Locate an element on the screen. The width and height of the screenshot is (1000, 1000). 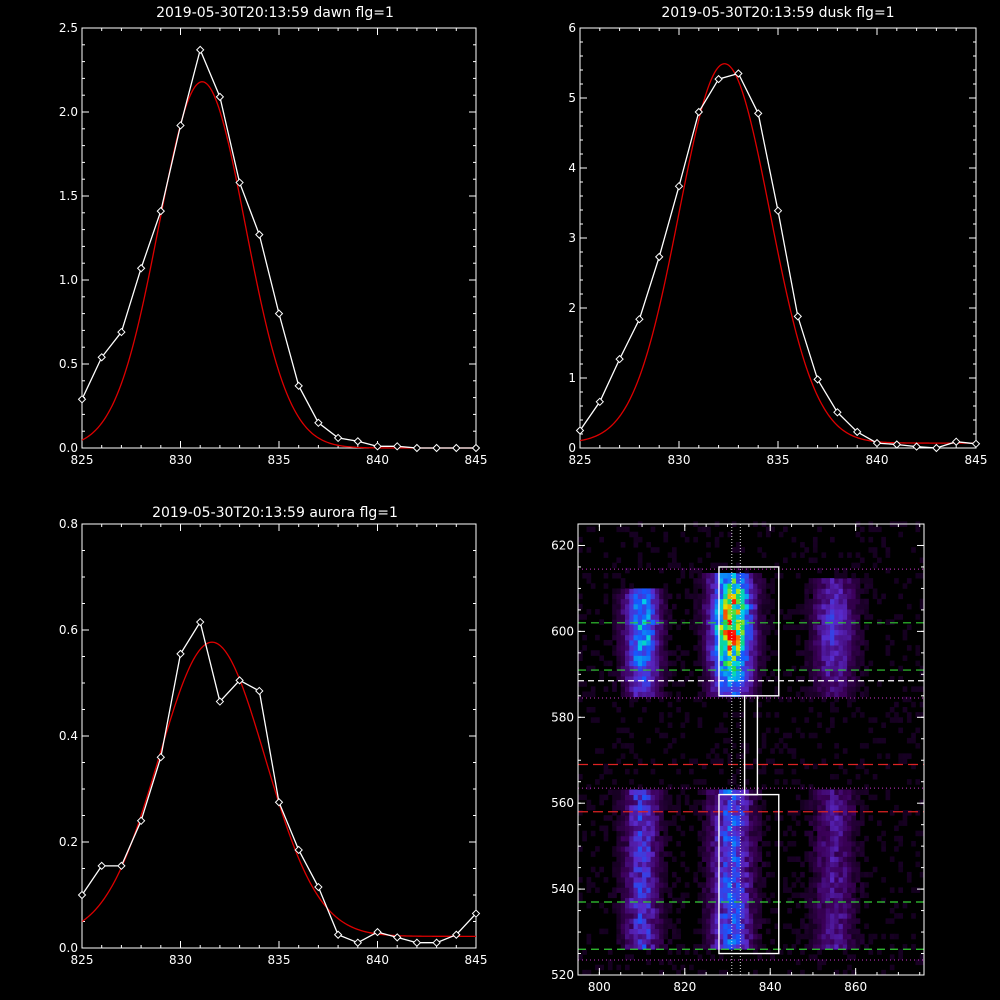
aurora-xtick-label: 845 is located at coordinates (476, 960).